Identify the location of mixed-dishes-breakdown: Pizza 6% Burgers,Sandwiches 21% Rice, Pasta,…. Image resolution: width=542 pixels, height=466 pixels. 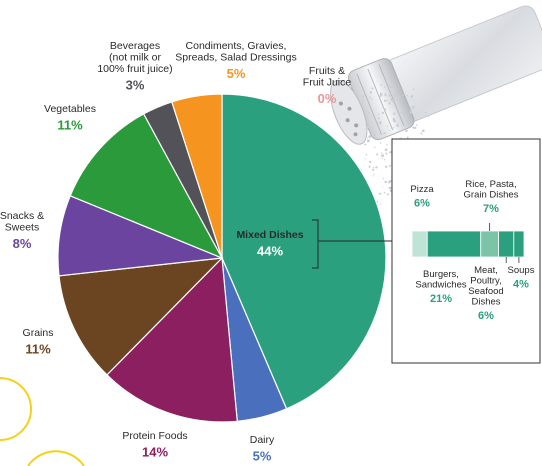
(466, 251).